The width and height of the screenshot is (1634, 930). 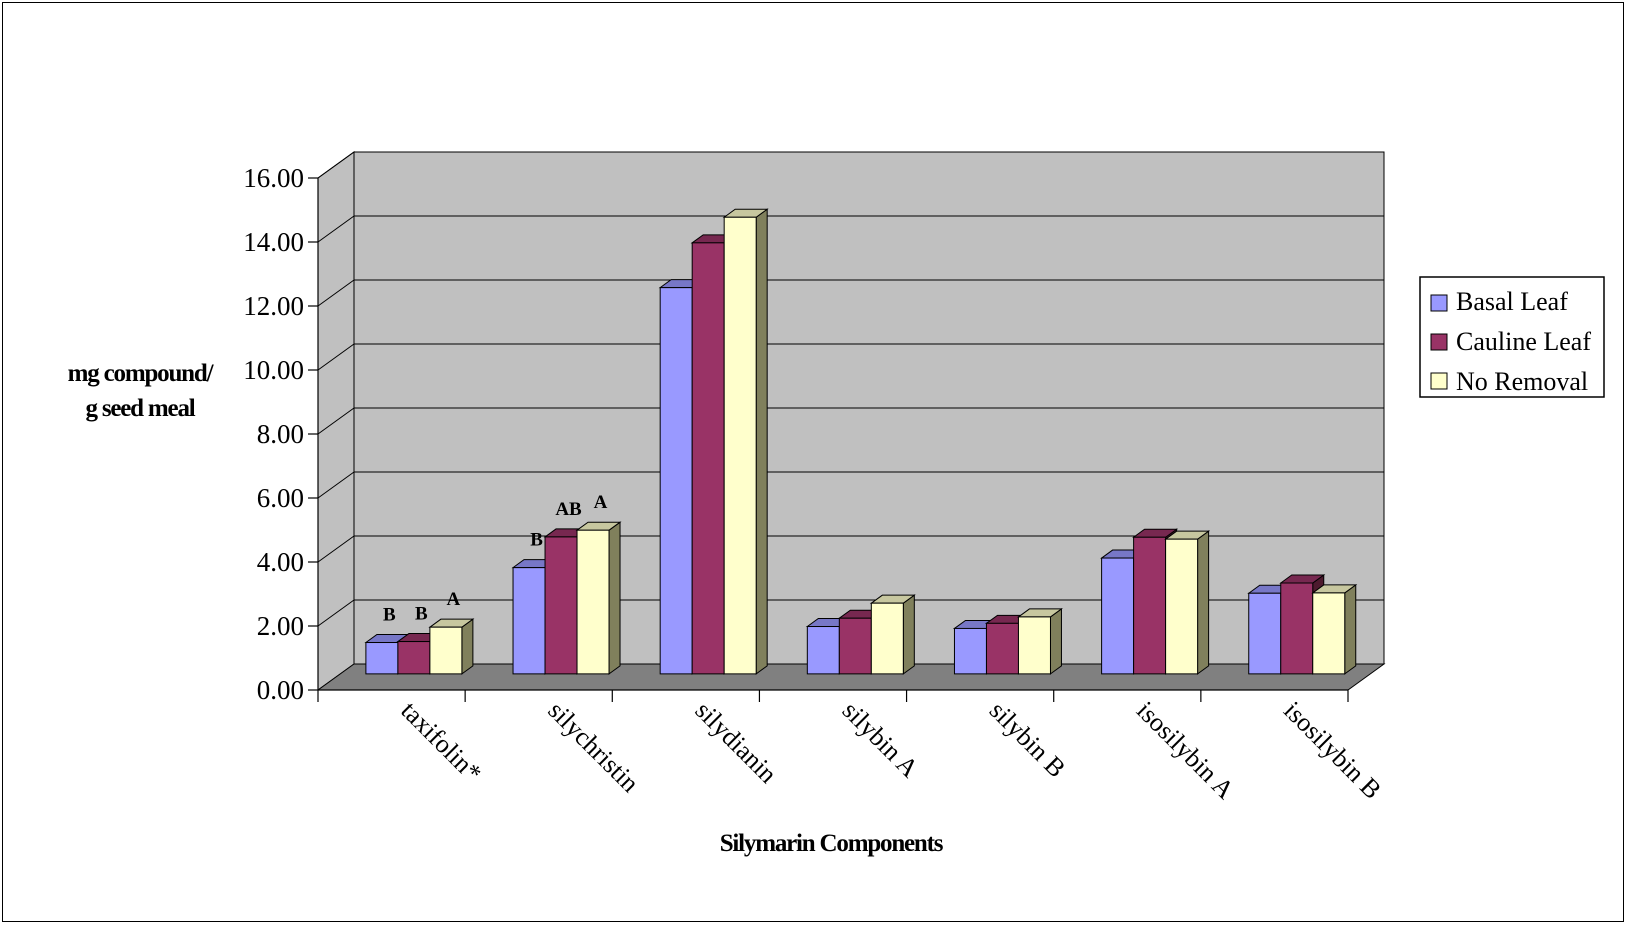 I want to click on legend: Basal Leaf Cauline Leaf No Removal, so click(x=1512, y=337).